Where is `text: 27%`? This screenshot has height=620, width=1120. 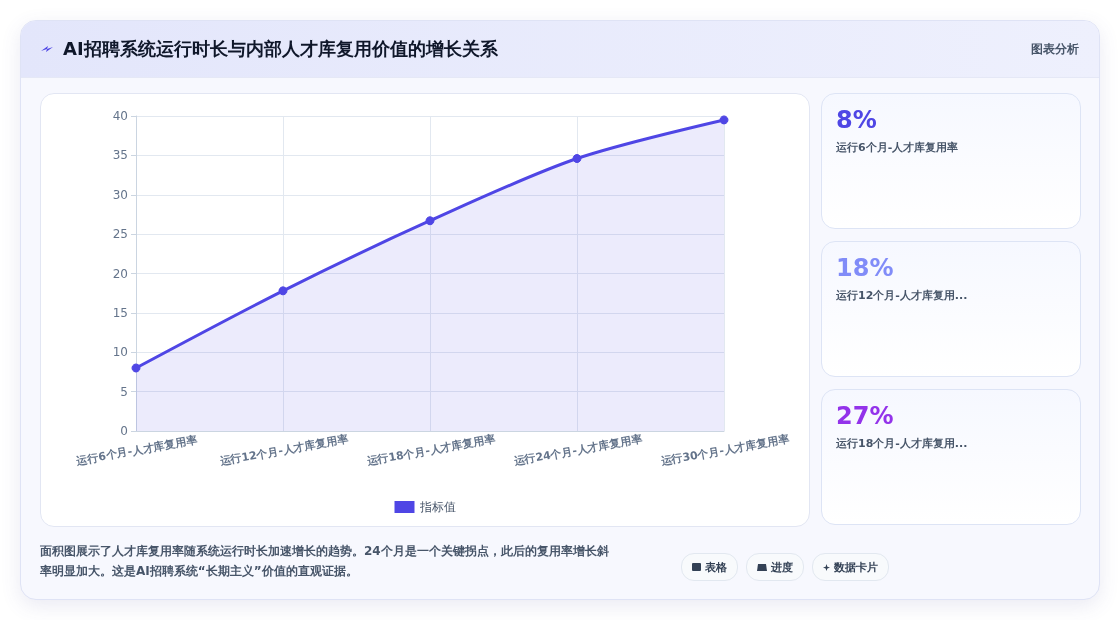 text: 27% is located at coordinates (865, 416).